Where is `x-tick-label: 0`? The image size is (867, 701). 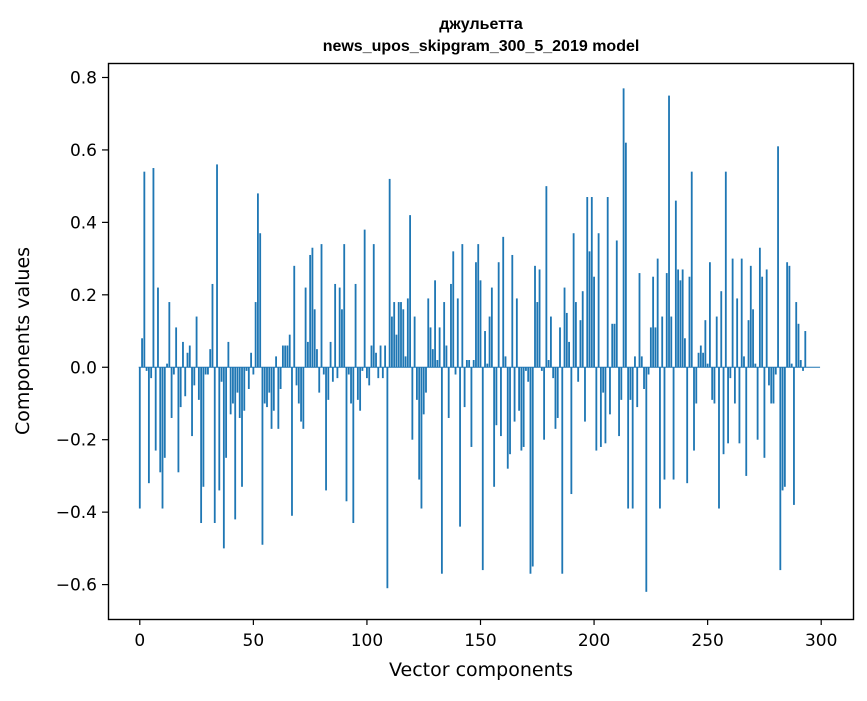 x-tick-label: 0 is located at coordinates (139, 641).